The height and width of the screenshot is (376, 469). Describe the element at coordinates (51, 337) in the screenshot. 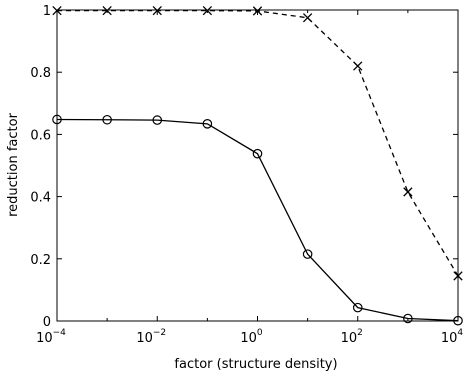

I see `x-tick-label: 10⁻⁴` at that location.